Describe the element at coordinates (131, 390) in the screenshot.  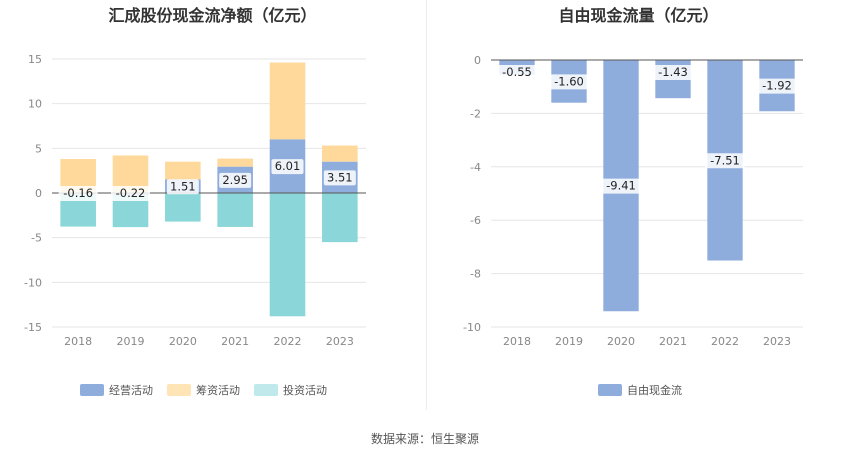
I see `legend-label-operating: 经营活动` at that location.